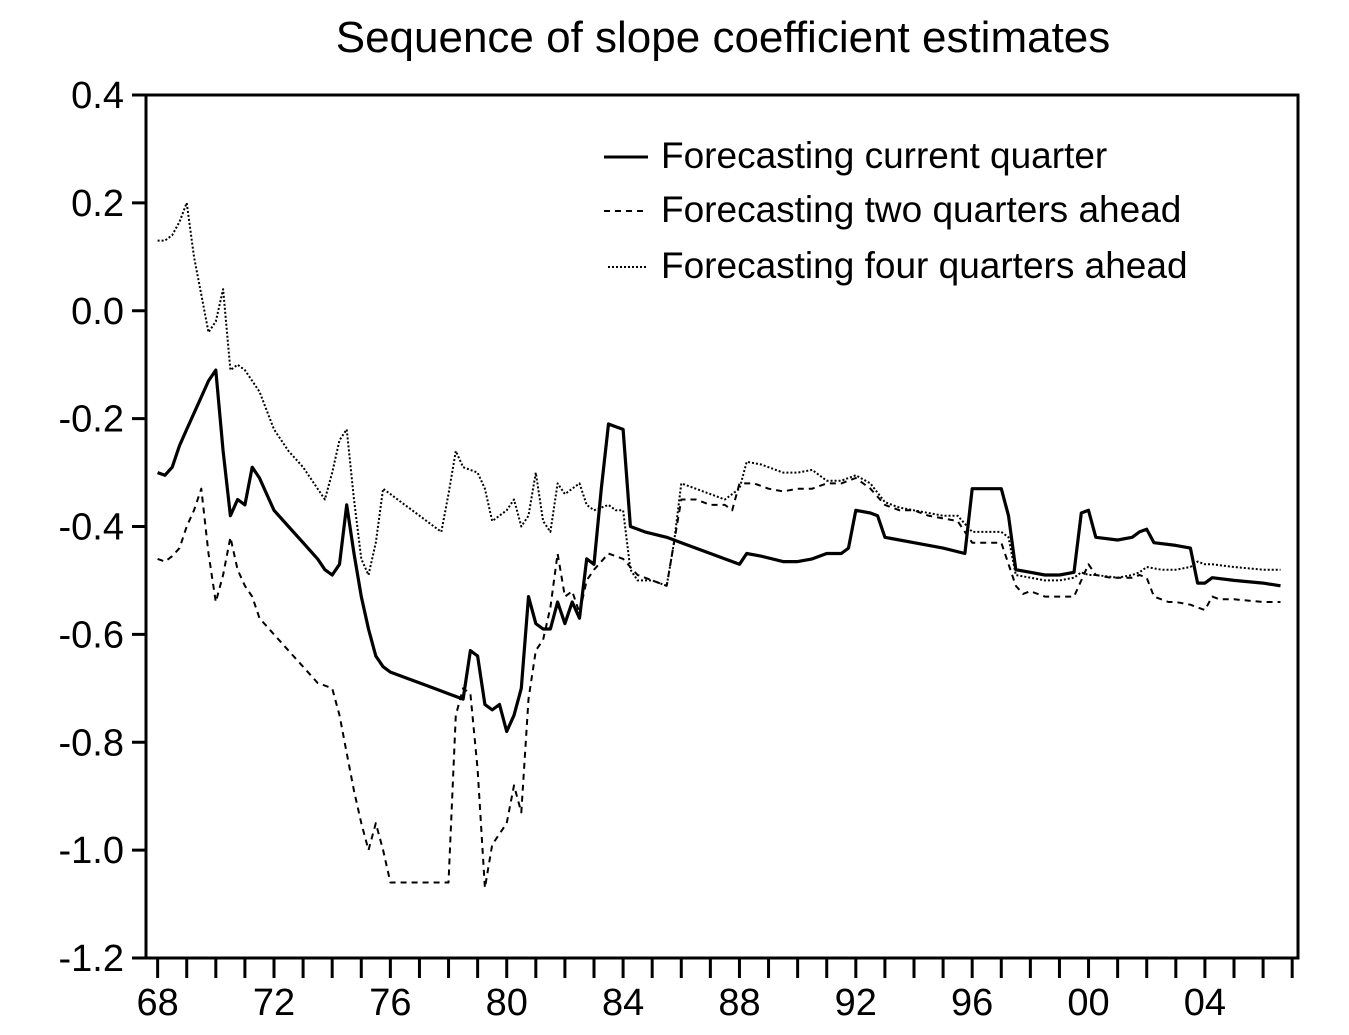 The width and height of the screenshot is (1349, 1035). I want to click on y-tick-label: 0.0, so click(97, 312).